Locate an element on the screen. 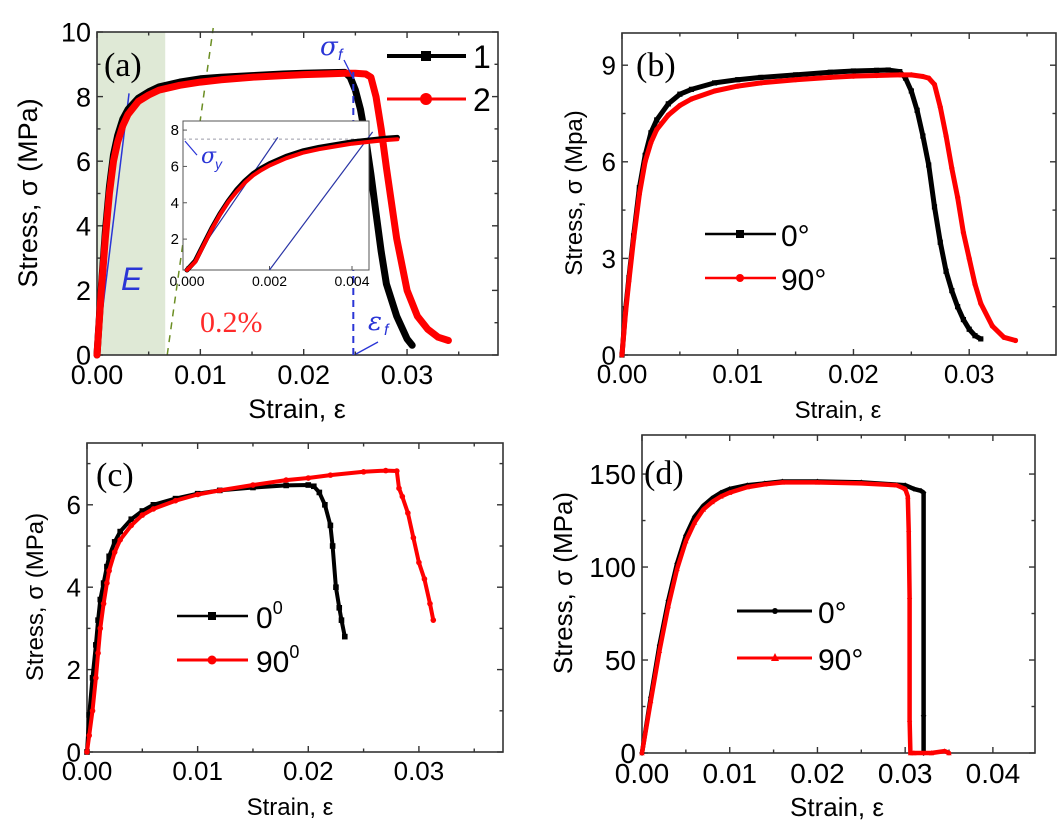 The image size is (1064, 826). panel-b-ylabel: Stress, σ (Mpa) is located at coordinates (574, 193).